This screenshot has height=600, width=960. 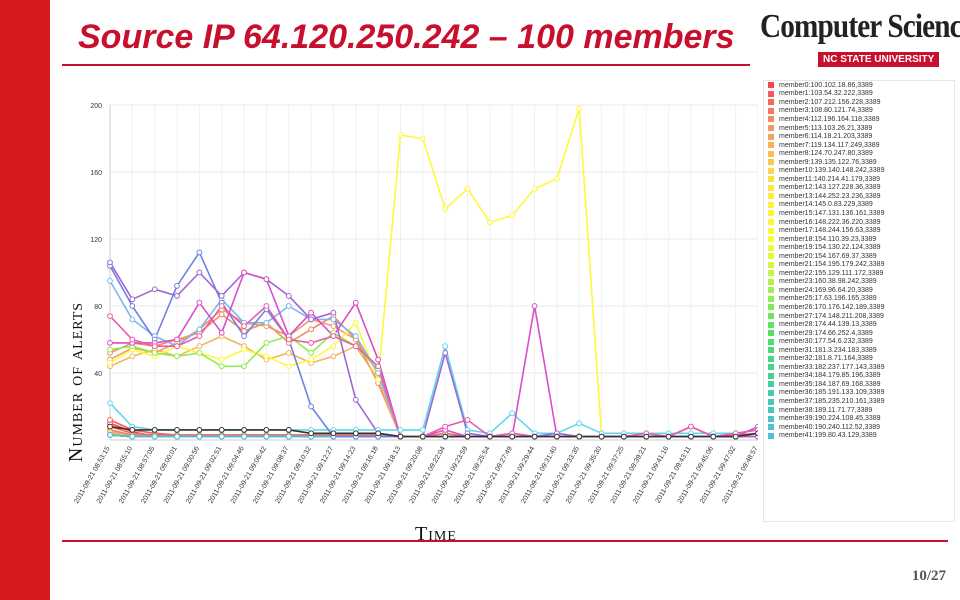 I want to click on legend-item: member30:177.54.6.232,3389, so click(x=859, y=341).